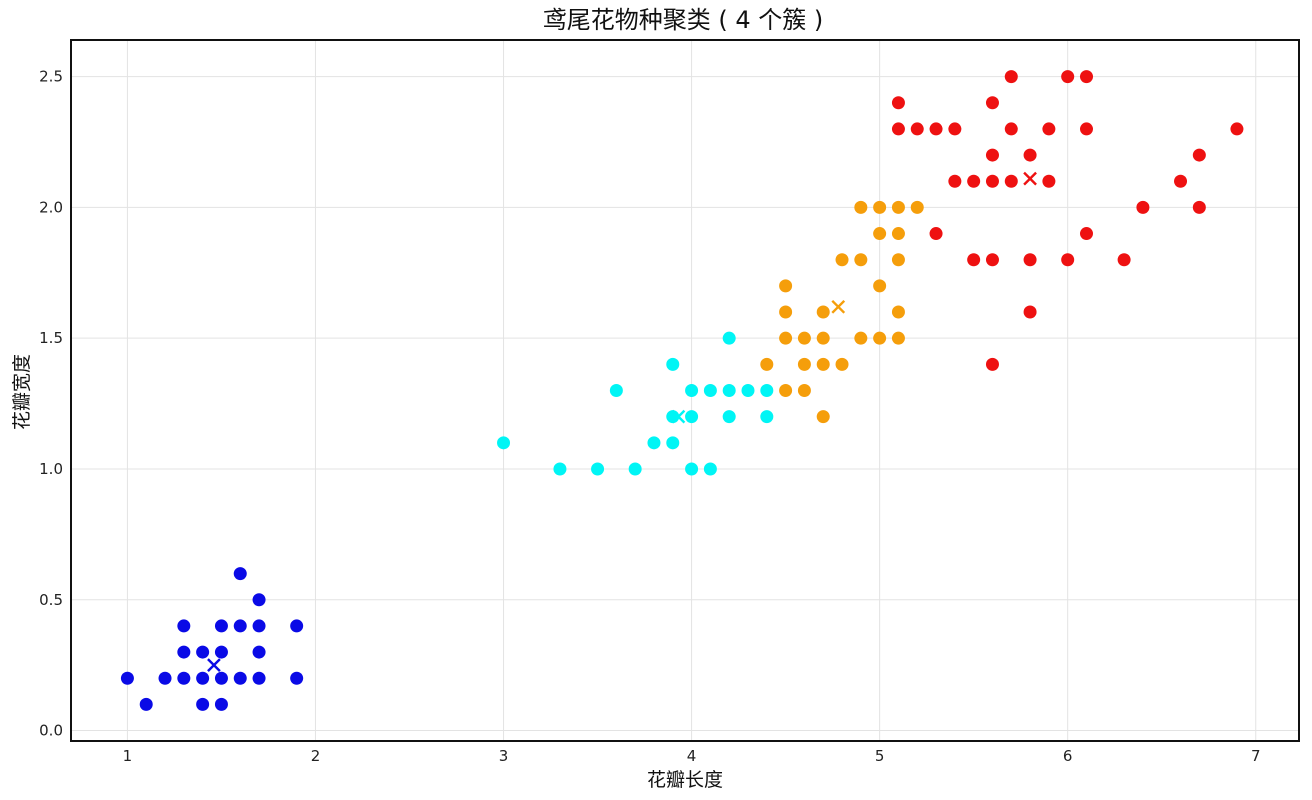  I want to click on x-tick-label: 5, so click(880, 756).